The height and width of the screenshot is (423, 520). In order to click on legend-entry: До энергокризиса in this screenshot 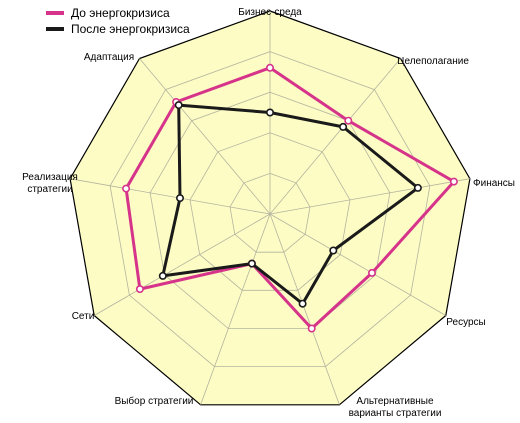, I will do `click(108, 13)`.